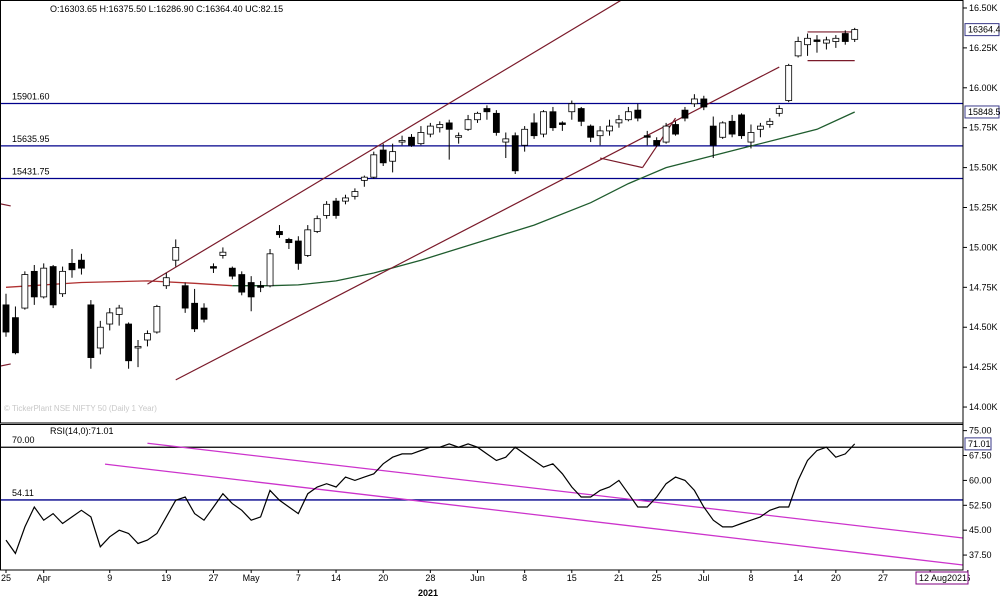 The image size is (1000, 600). Describe the element at coordinates (980, 505) in the screenshot. I see `rsi-axis-label: 52.50` at that location.